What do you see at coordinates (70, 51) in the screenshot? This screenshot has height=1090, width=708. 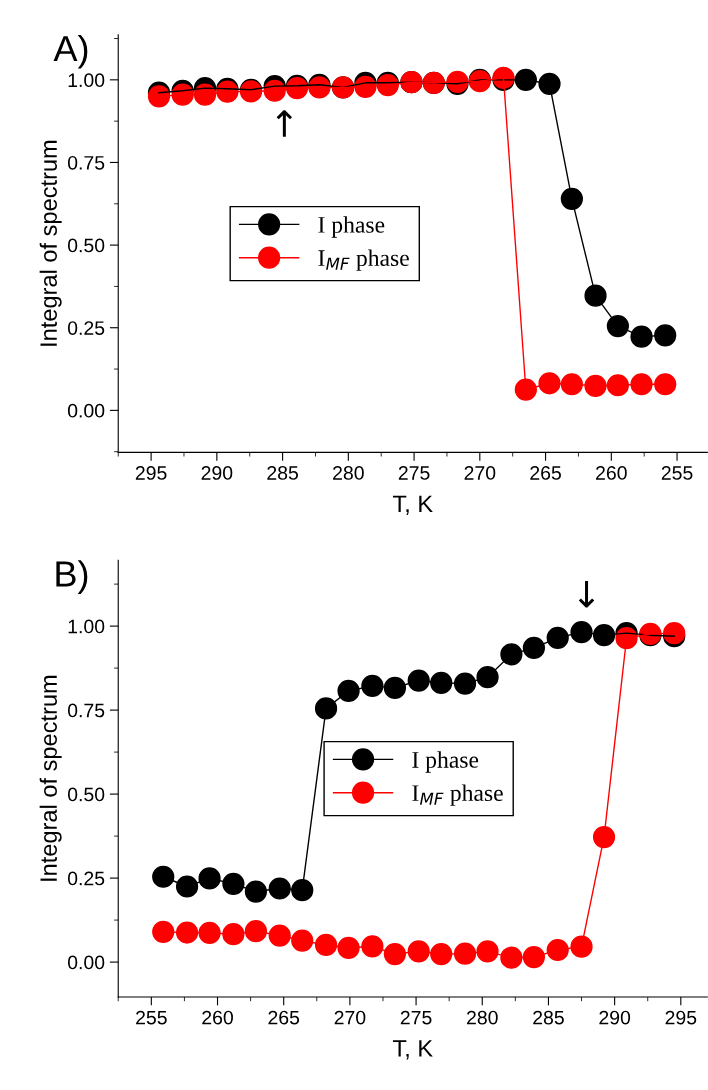 I see `chart-title: A)` at bounding box center [70, 51].